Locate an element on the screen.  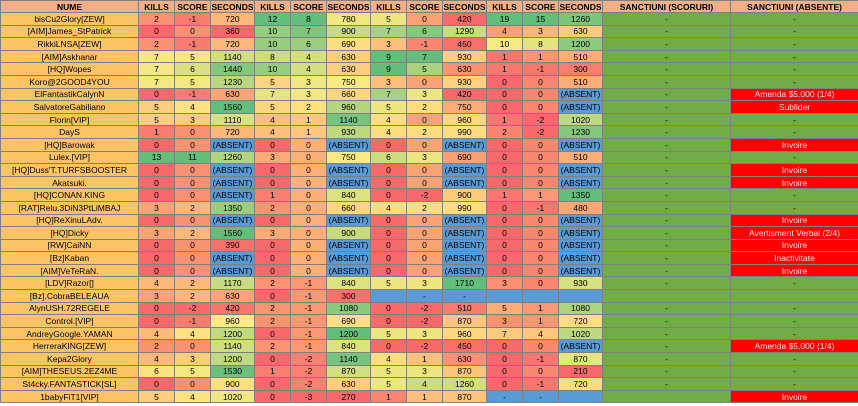
stat-cell: 1530 is located at coordinates (232, 371).